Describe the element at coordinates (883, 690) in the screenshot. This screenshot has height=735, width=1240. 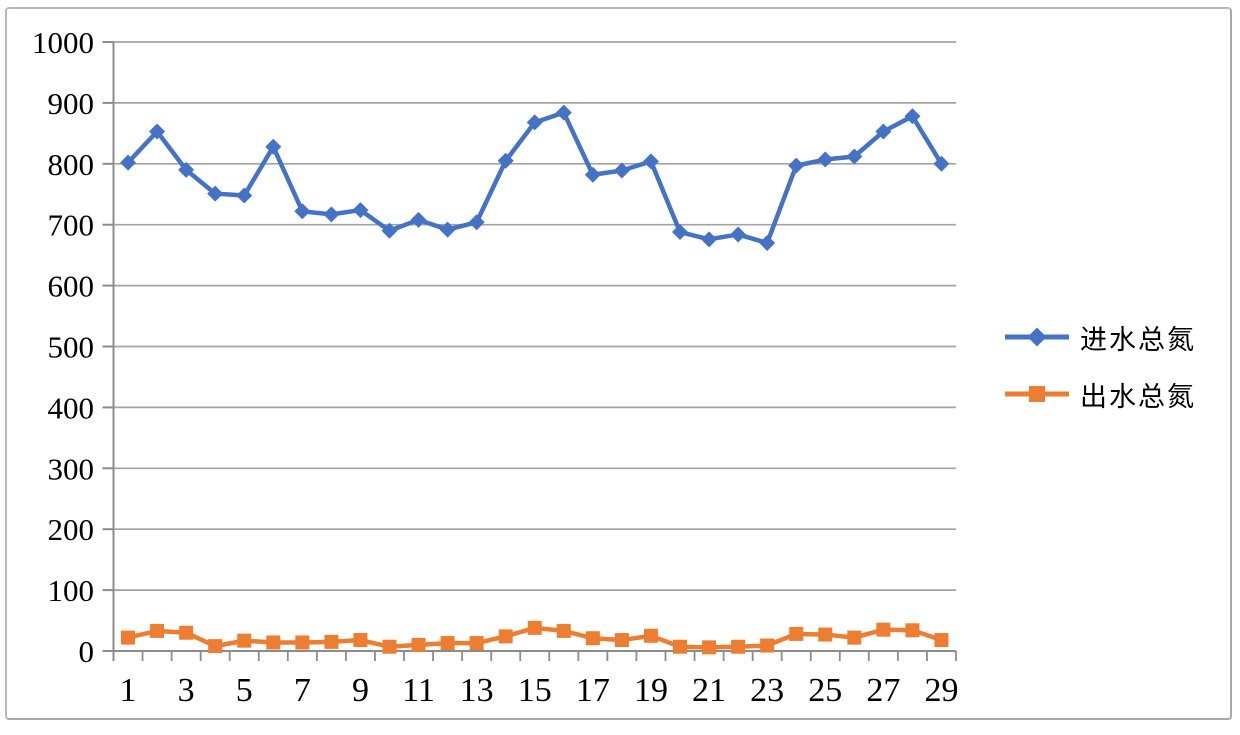
I see `x-axis-label: 27` at that location.